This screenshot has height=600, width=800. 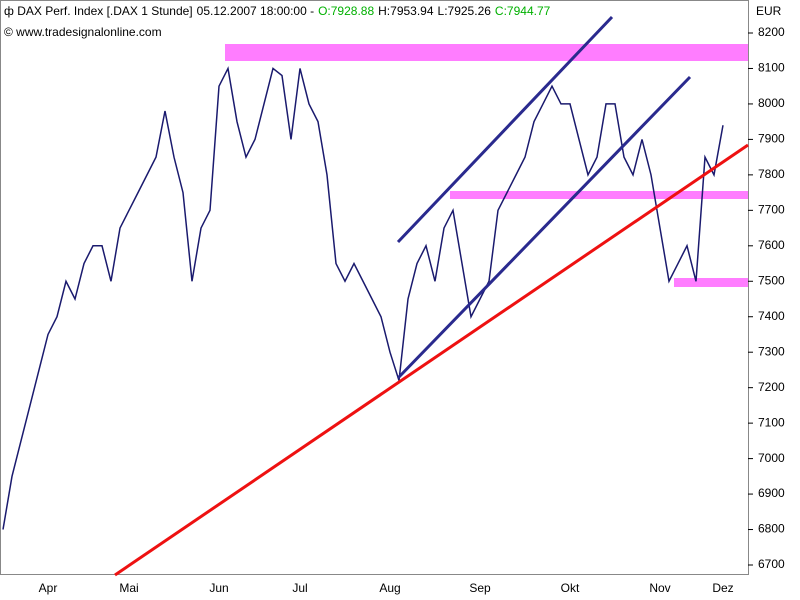 I want to click on date-time: 05.12.2007 18:00:00 -, so click(x=255, y=11).